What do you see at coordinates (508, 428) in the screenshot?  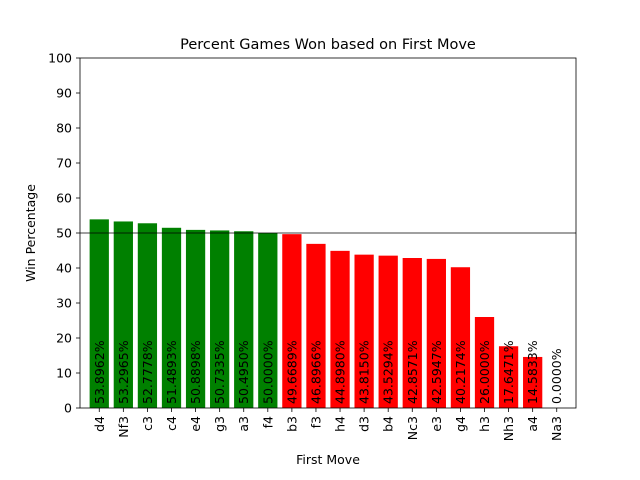 I see `x-tick-label-Nh3: Nh3` at bounding box center [508, 428].